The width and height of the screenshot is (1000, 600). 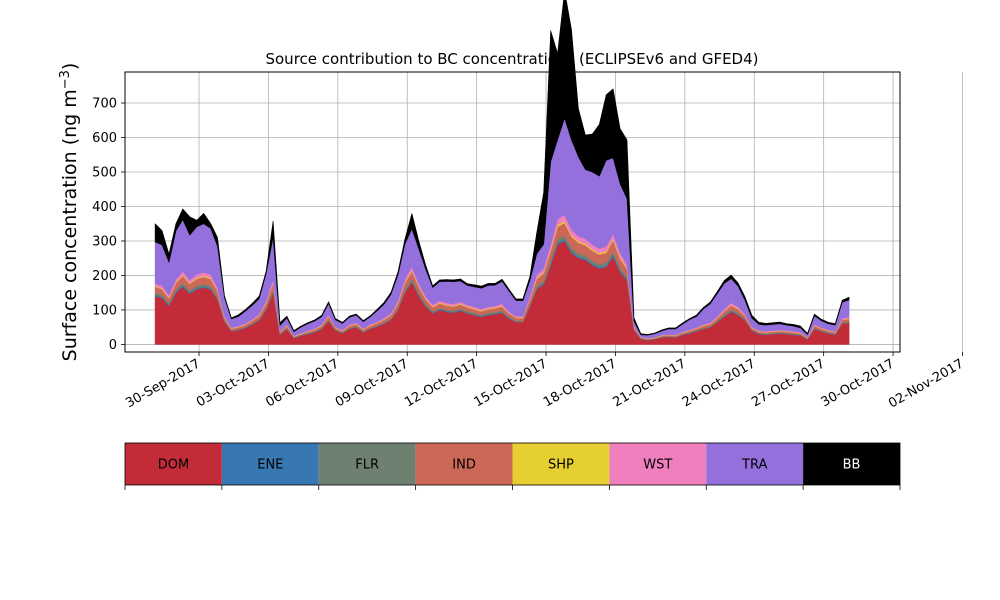 I want to click on x-tick-label: 15-Oct-2017, so click(x=511, y=383).